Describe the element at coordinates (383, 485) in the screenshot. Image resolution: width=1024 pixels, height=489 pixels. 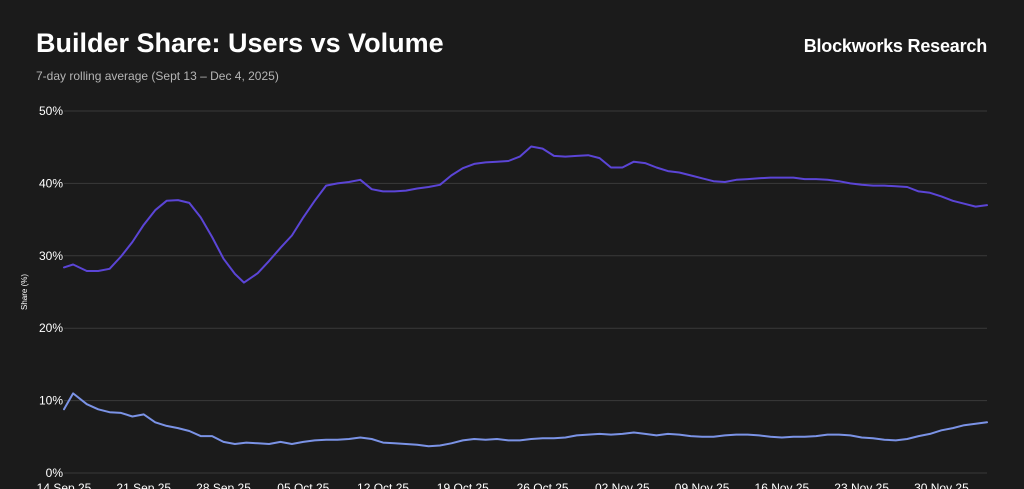
I see `x-tick-label: 12 Oct 25` at that location.